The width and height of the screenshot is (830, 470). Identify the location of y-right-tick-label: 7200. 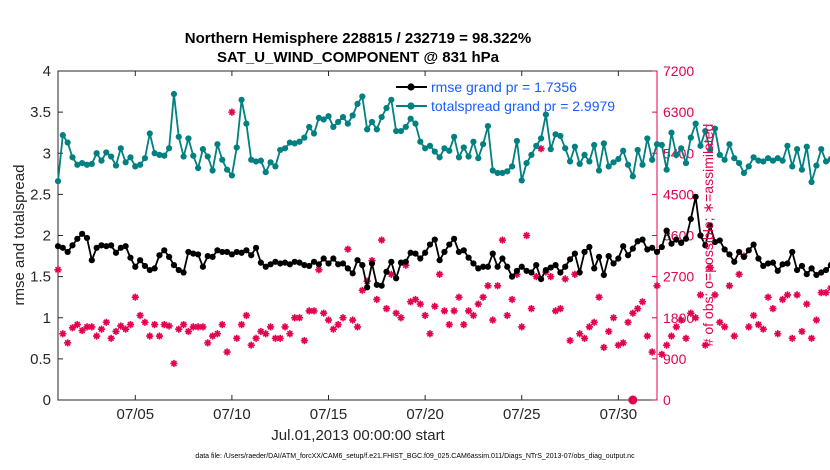
(678, 71).